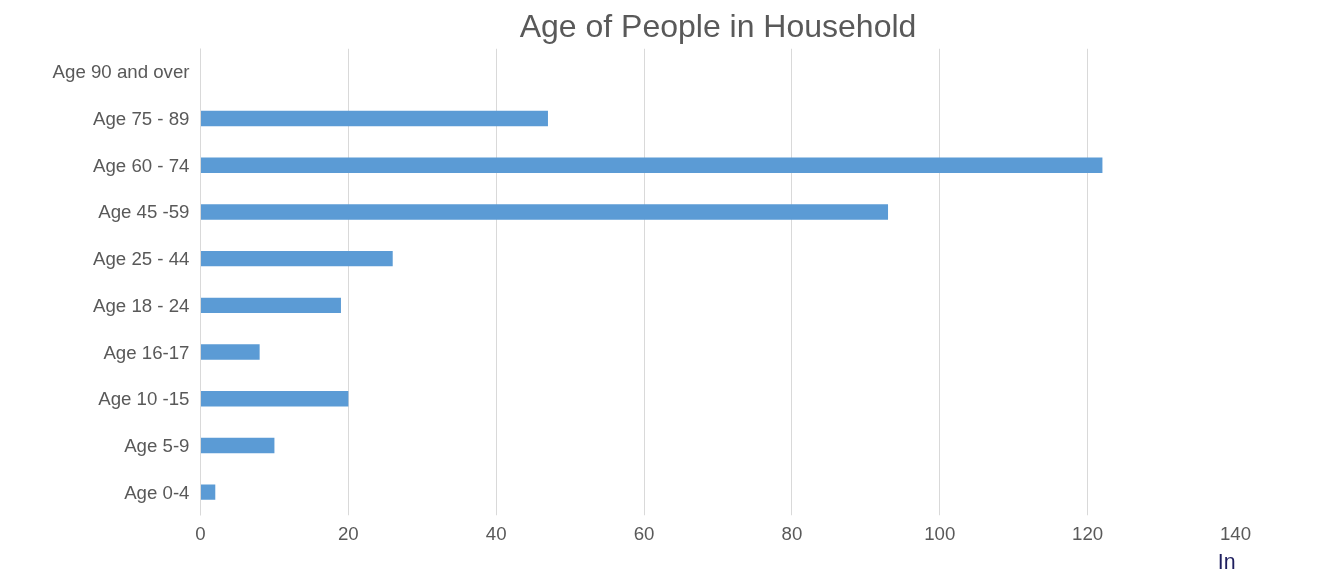 The height and width of the screenshot is (581, 1317). Describe the element at coordinates (792, 533) in the screenshot. I see `x-tick-label: 80` at that location.